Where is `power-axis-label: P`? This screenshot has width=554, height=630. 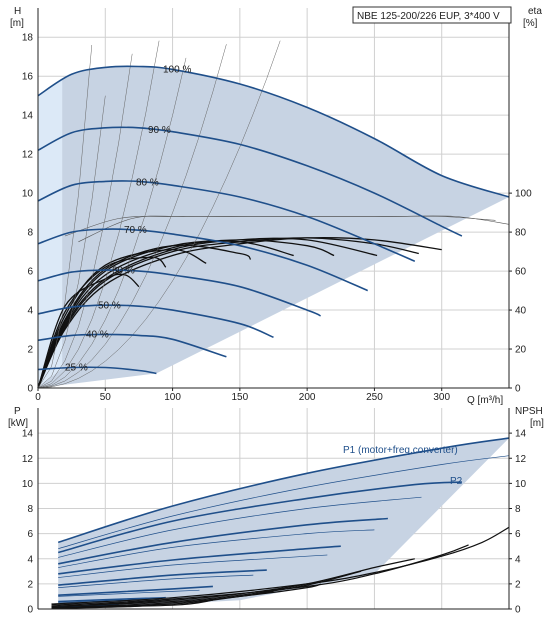
power-axis-label: P is located at coordinates (17, 411).